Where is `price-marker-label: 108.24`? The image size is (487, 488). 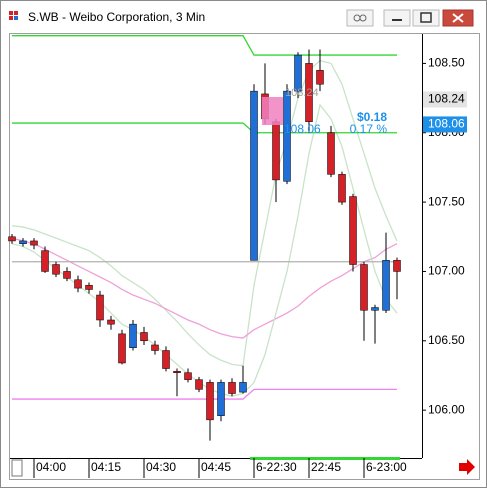
price-marker-label: 108.24 is located at coordinates (446, 99).